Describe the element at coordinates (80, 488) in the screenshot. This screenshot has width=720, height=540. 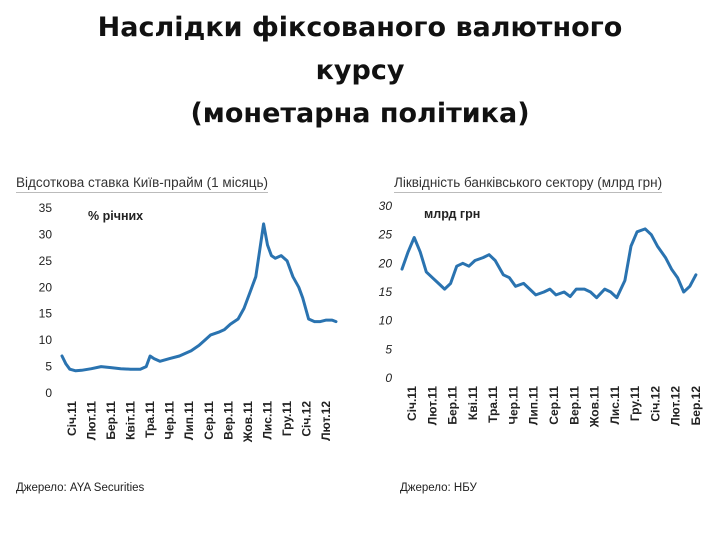
I see `chart-source-kyiv-prime: Джерело: AYA Securities` at that location.